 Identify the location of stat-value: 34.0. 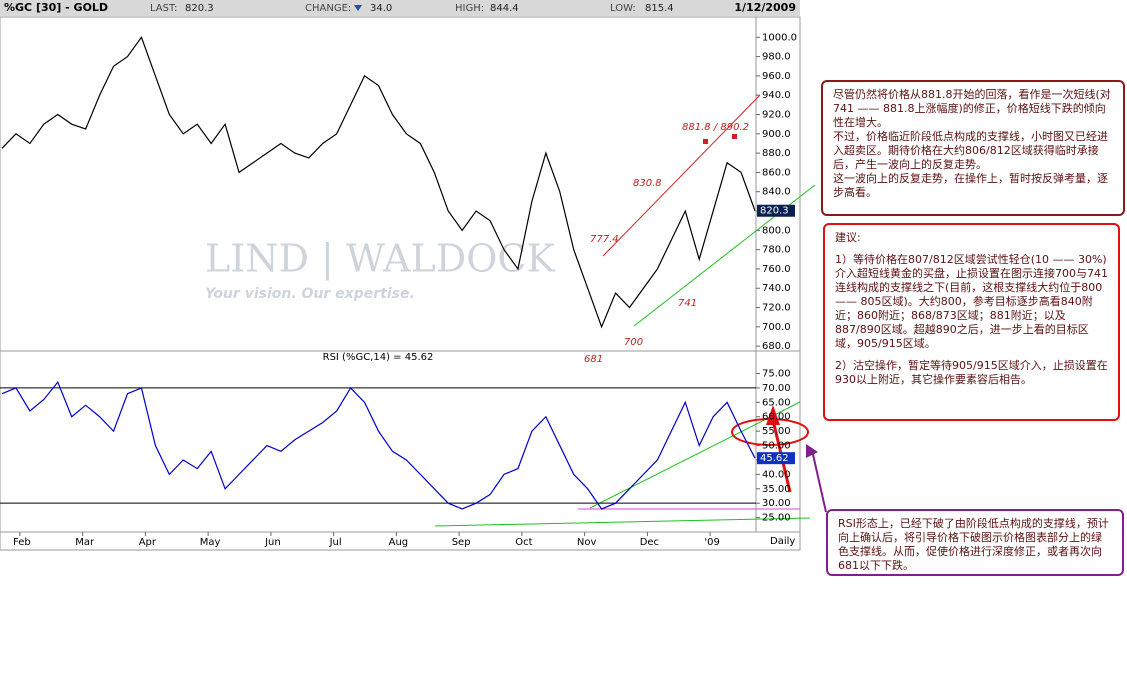
(381, 8).